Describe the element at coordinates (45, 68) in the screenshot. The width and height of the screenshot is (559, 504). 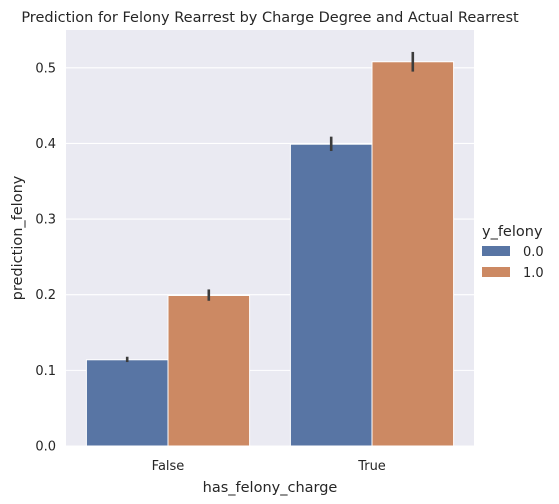
I see `y-tick-label: 0.5` at that location.